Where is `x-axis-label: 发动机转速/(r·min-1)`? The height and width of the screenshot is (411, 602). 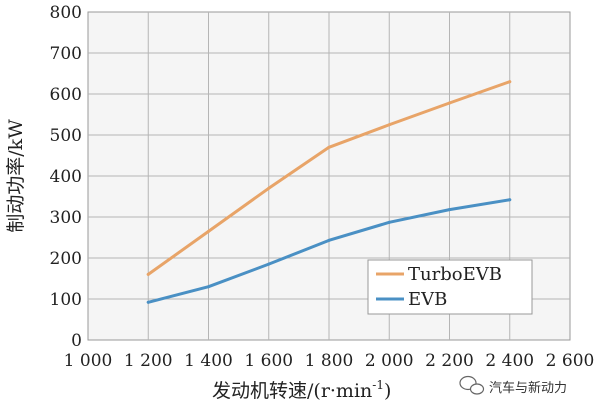 x-axis-label: 发动机转速/(r·min-1) is located at coordinates (301, 390).